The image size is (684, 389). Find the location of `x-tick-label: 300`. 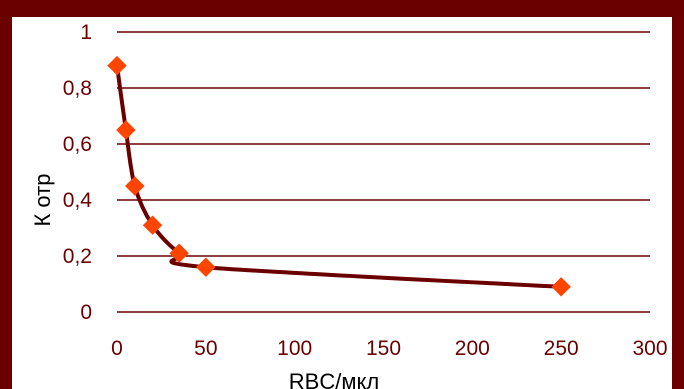

x-tick-label: 300 is located at coordinates (649, 348).